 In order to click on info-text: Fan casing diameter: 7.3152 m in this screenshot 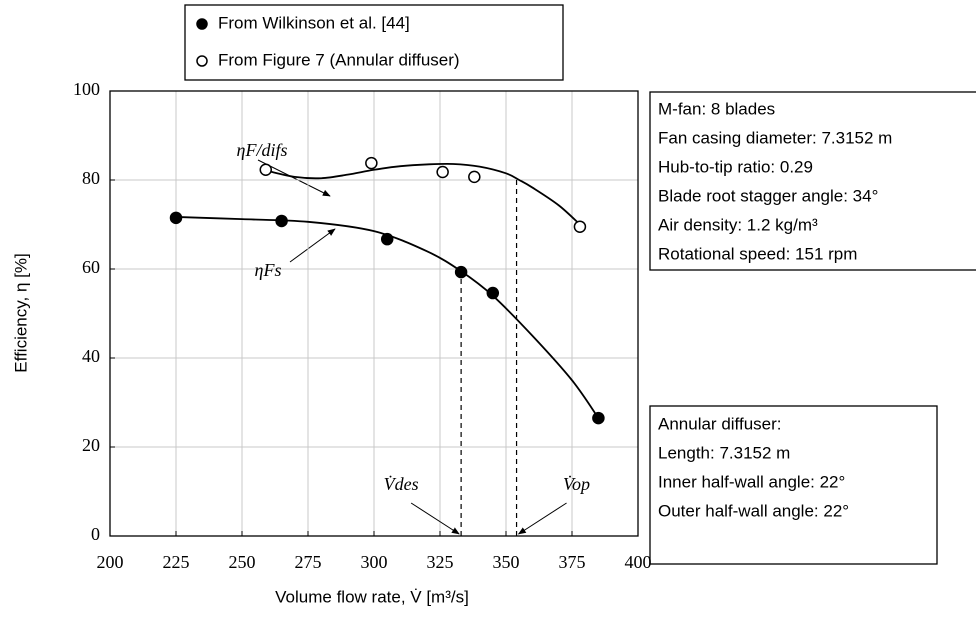, I will do `click(775, 137)`.